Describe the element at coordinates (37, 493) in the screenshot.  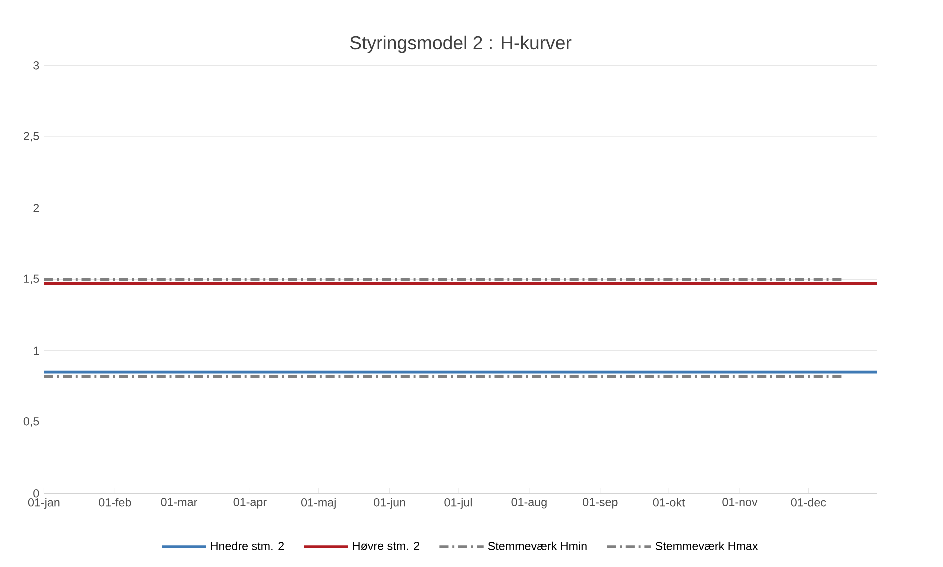
I see `y-tick-label: 0` at that location.